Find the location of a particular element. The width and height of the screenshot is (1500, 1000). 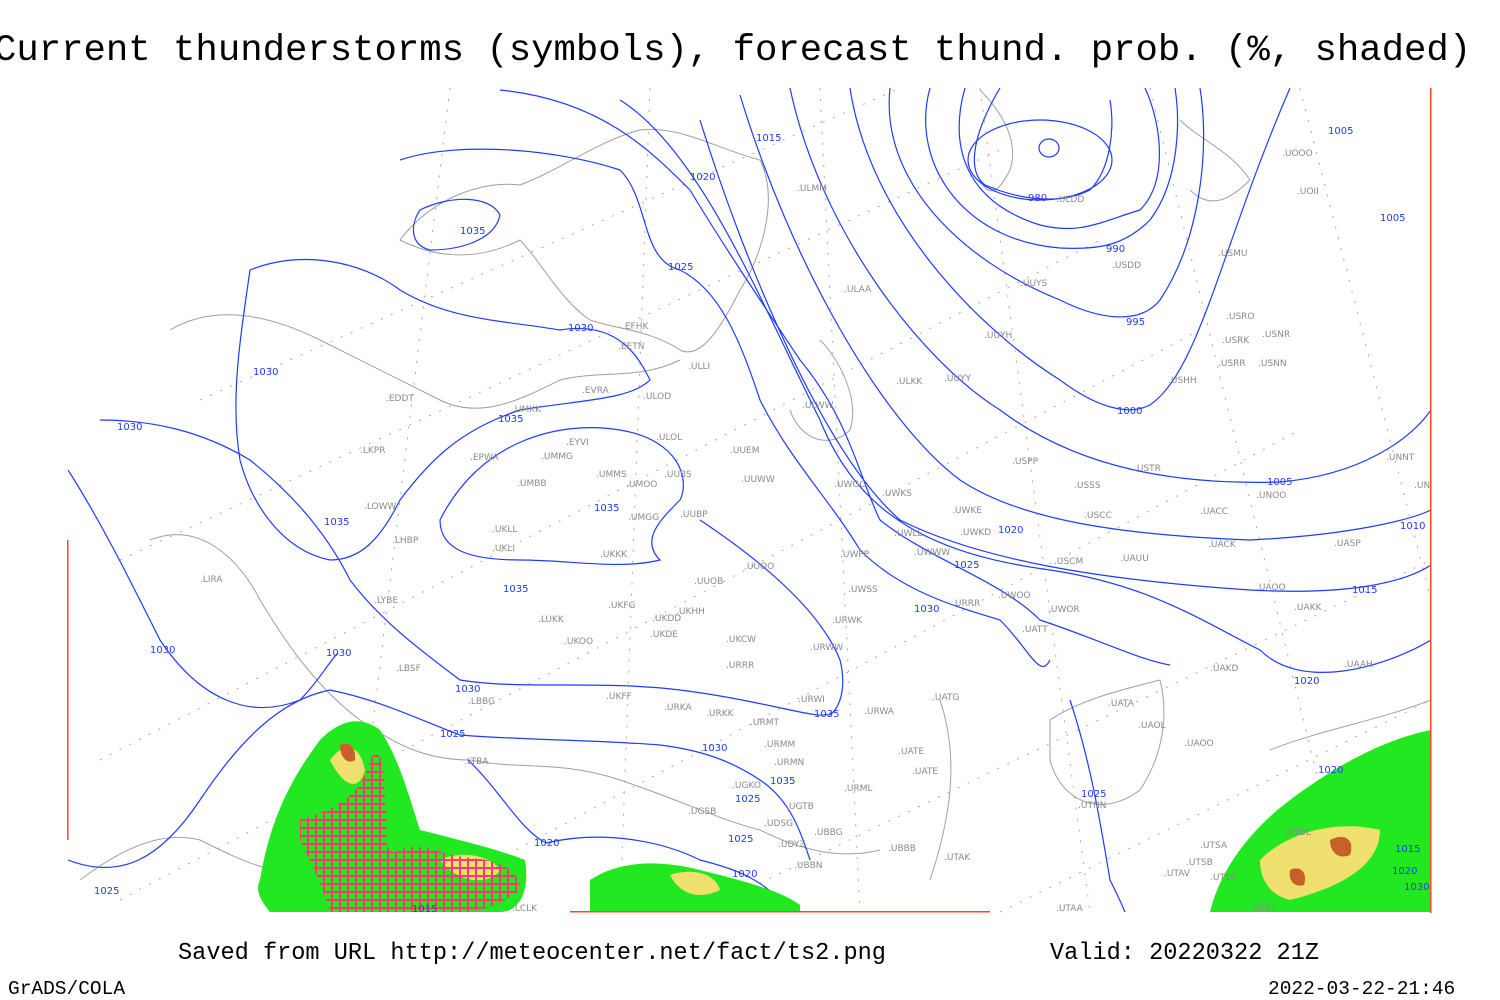

station-label: .UTAA is located at coordinates (1070, 909).